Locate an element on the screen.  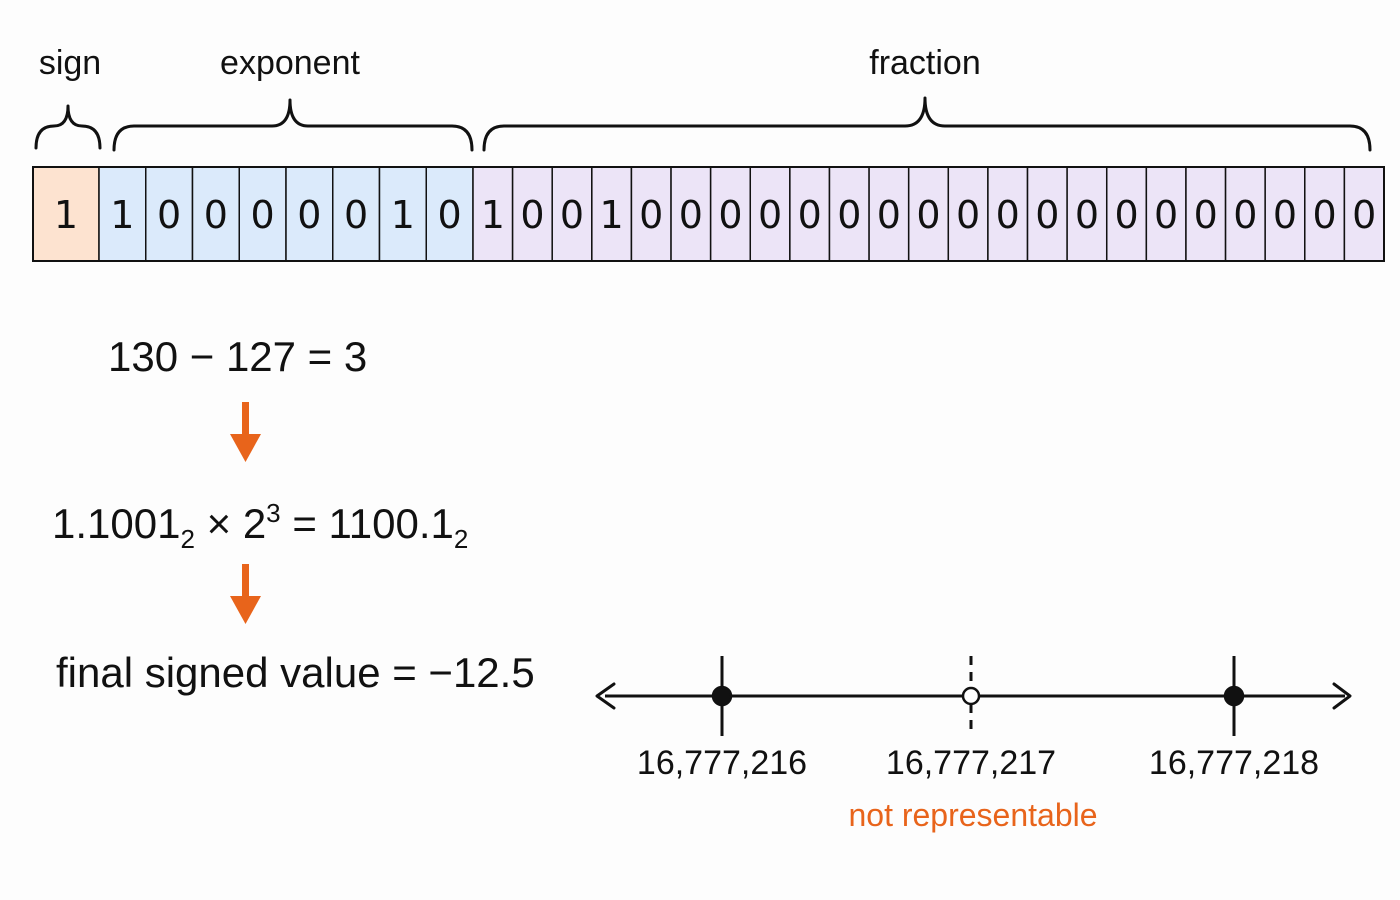
result-base: 2 is located at coordinates (461, 539).